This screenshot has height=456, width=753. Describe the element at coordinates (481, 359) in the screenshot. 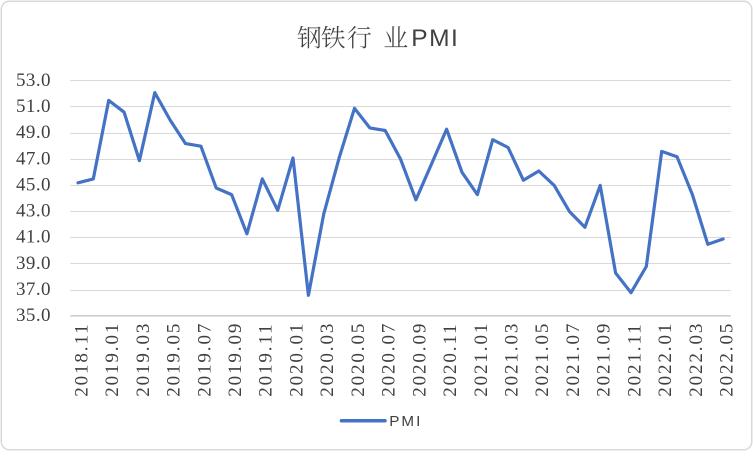

I see `svg-text: 2021.01` at that location.